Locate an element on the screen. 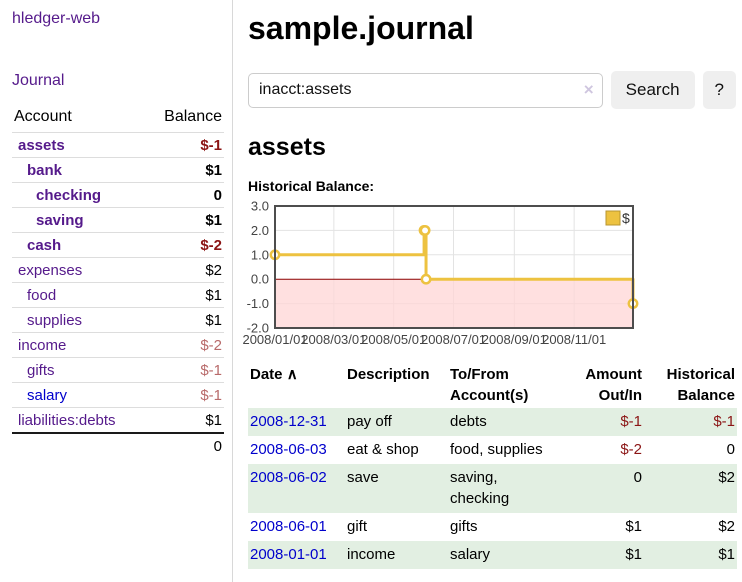  sidebar-account-link: expenses is located at coordinates (50, 270).